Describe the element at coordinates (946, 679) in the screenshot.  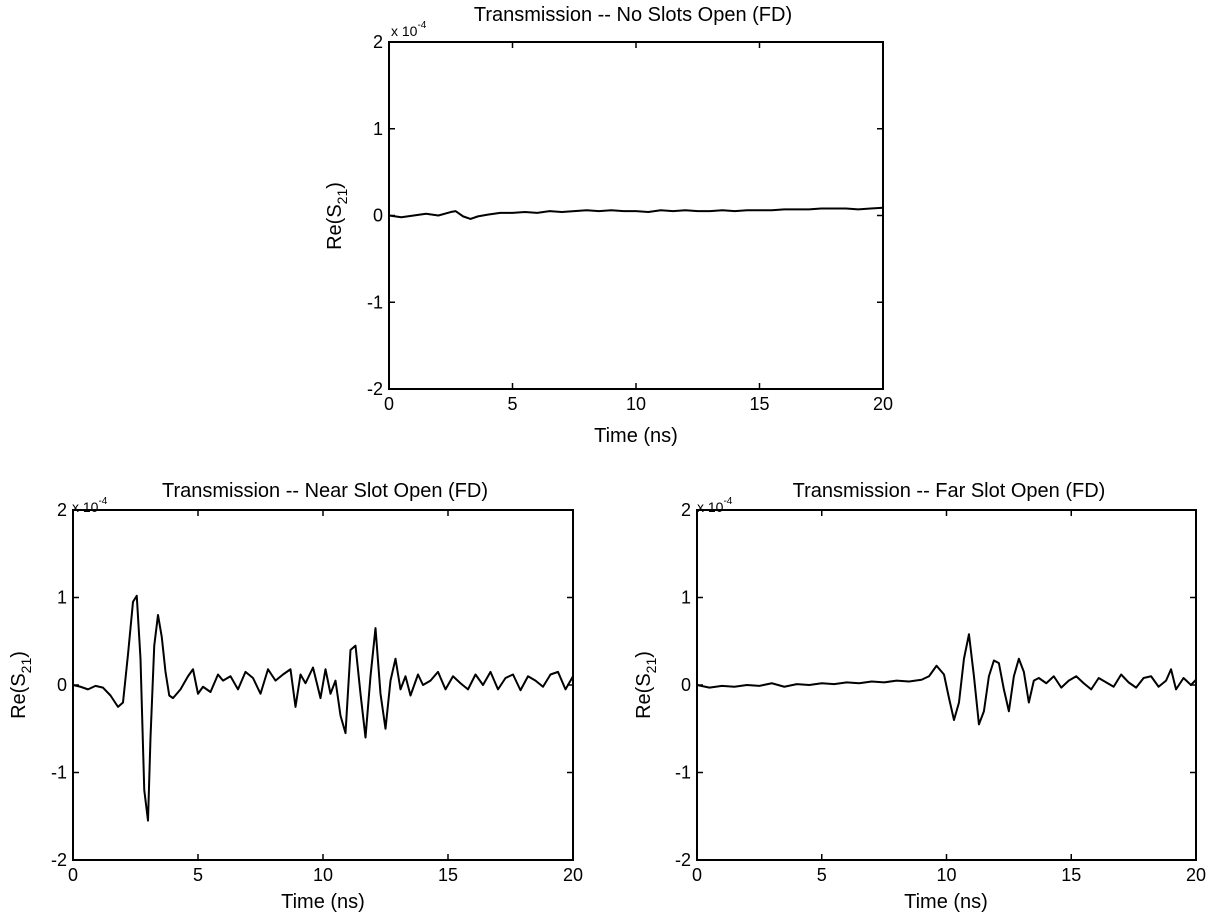
I see `series-line-far-slot` at that location.